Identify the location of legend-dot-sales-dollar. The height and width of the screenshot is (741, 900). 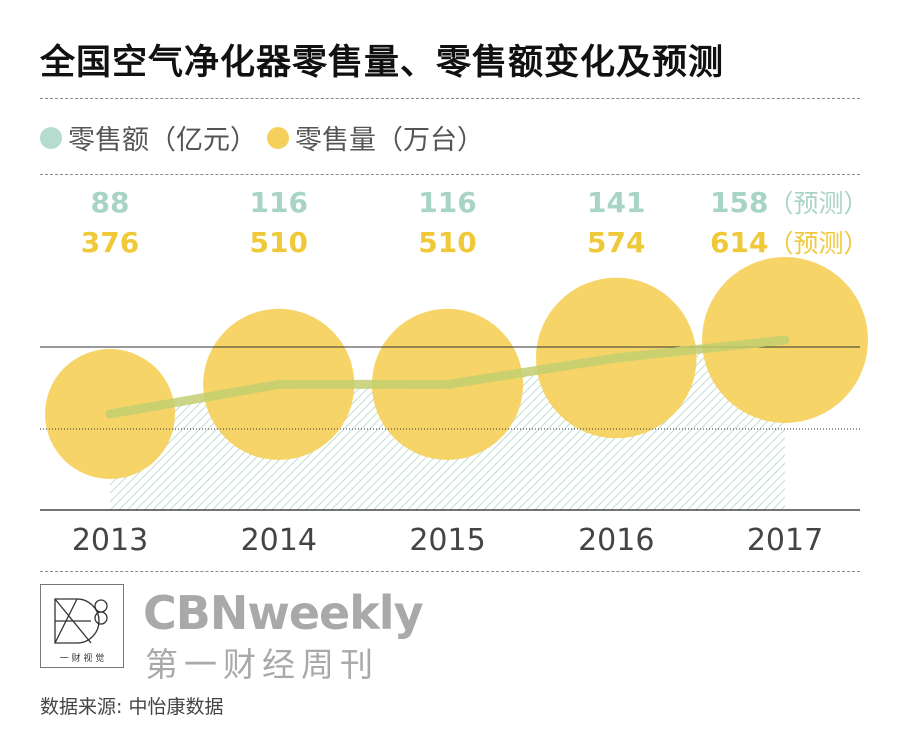
(51, 137).